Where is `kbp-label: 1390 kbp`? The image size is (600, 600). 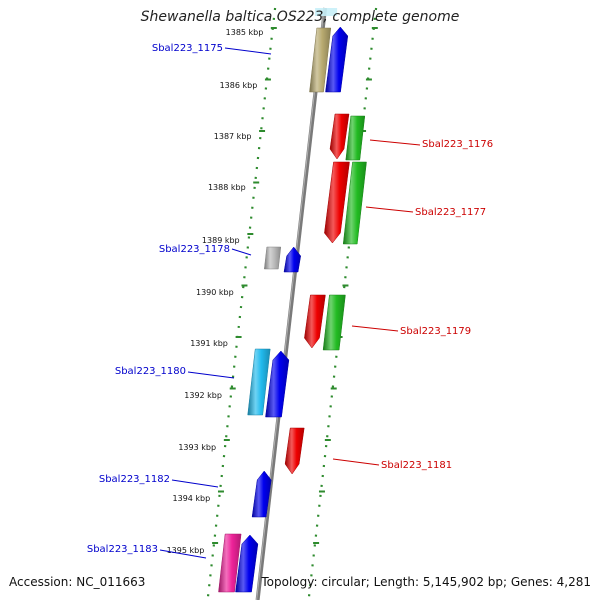 kbp-label: 1390 kbp is located at coordinates (215, 292).